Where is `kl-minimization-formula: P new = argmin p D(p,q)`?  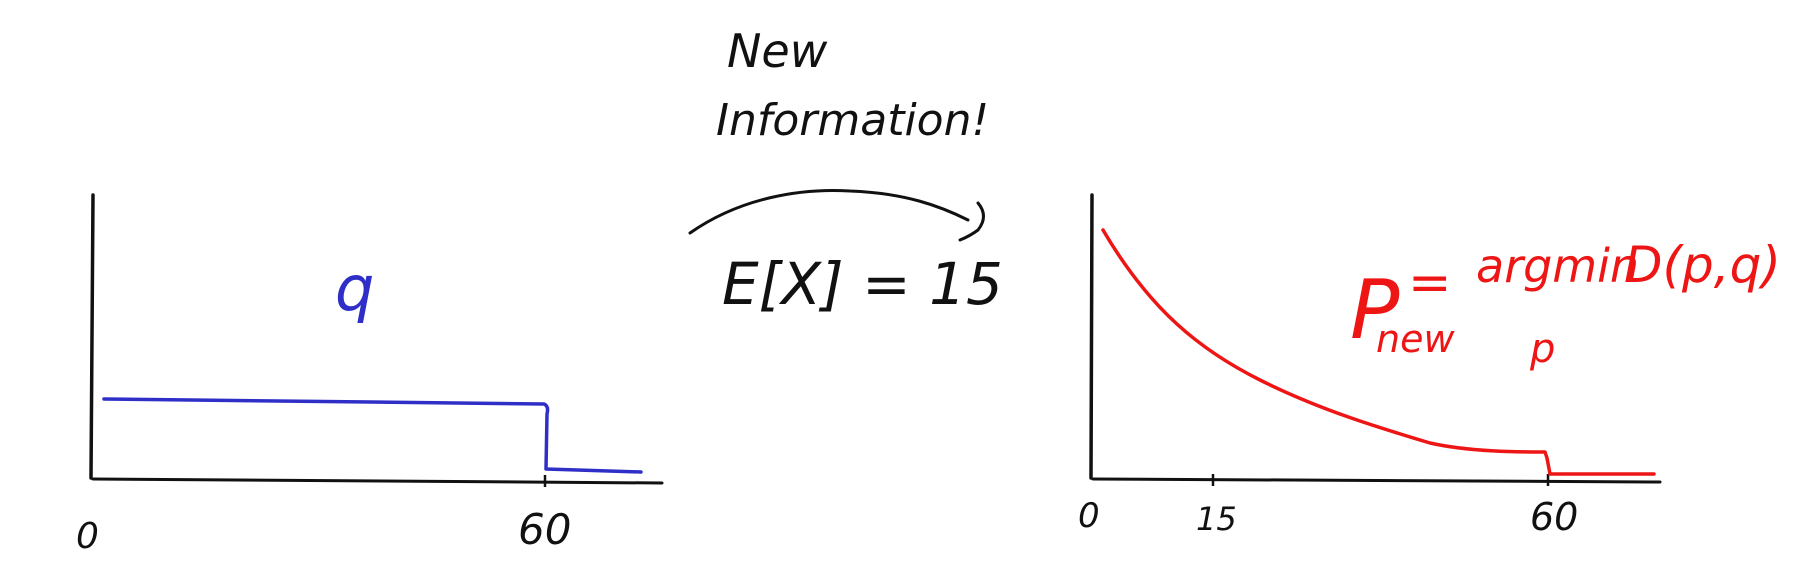
kl-minimization-formula: P new = argmin p D(p,q) is located at coordinates (1565, 304).